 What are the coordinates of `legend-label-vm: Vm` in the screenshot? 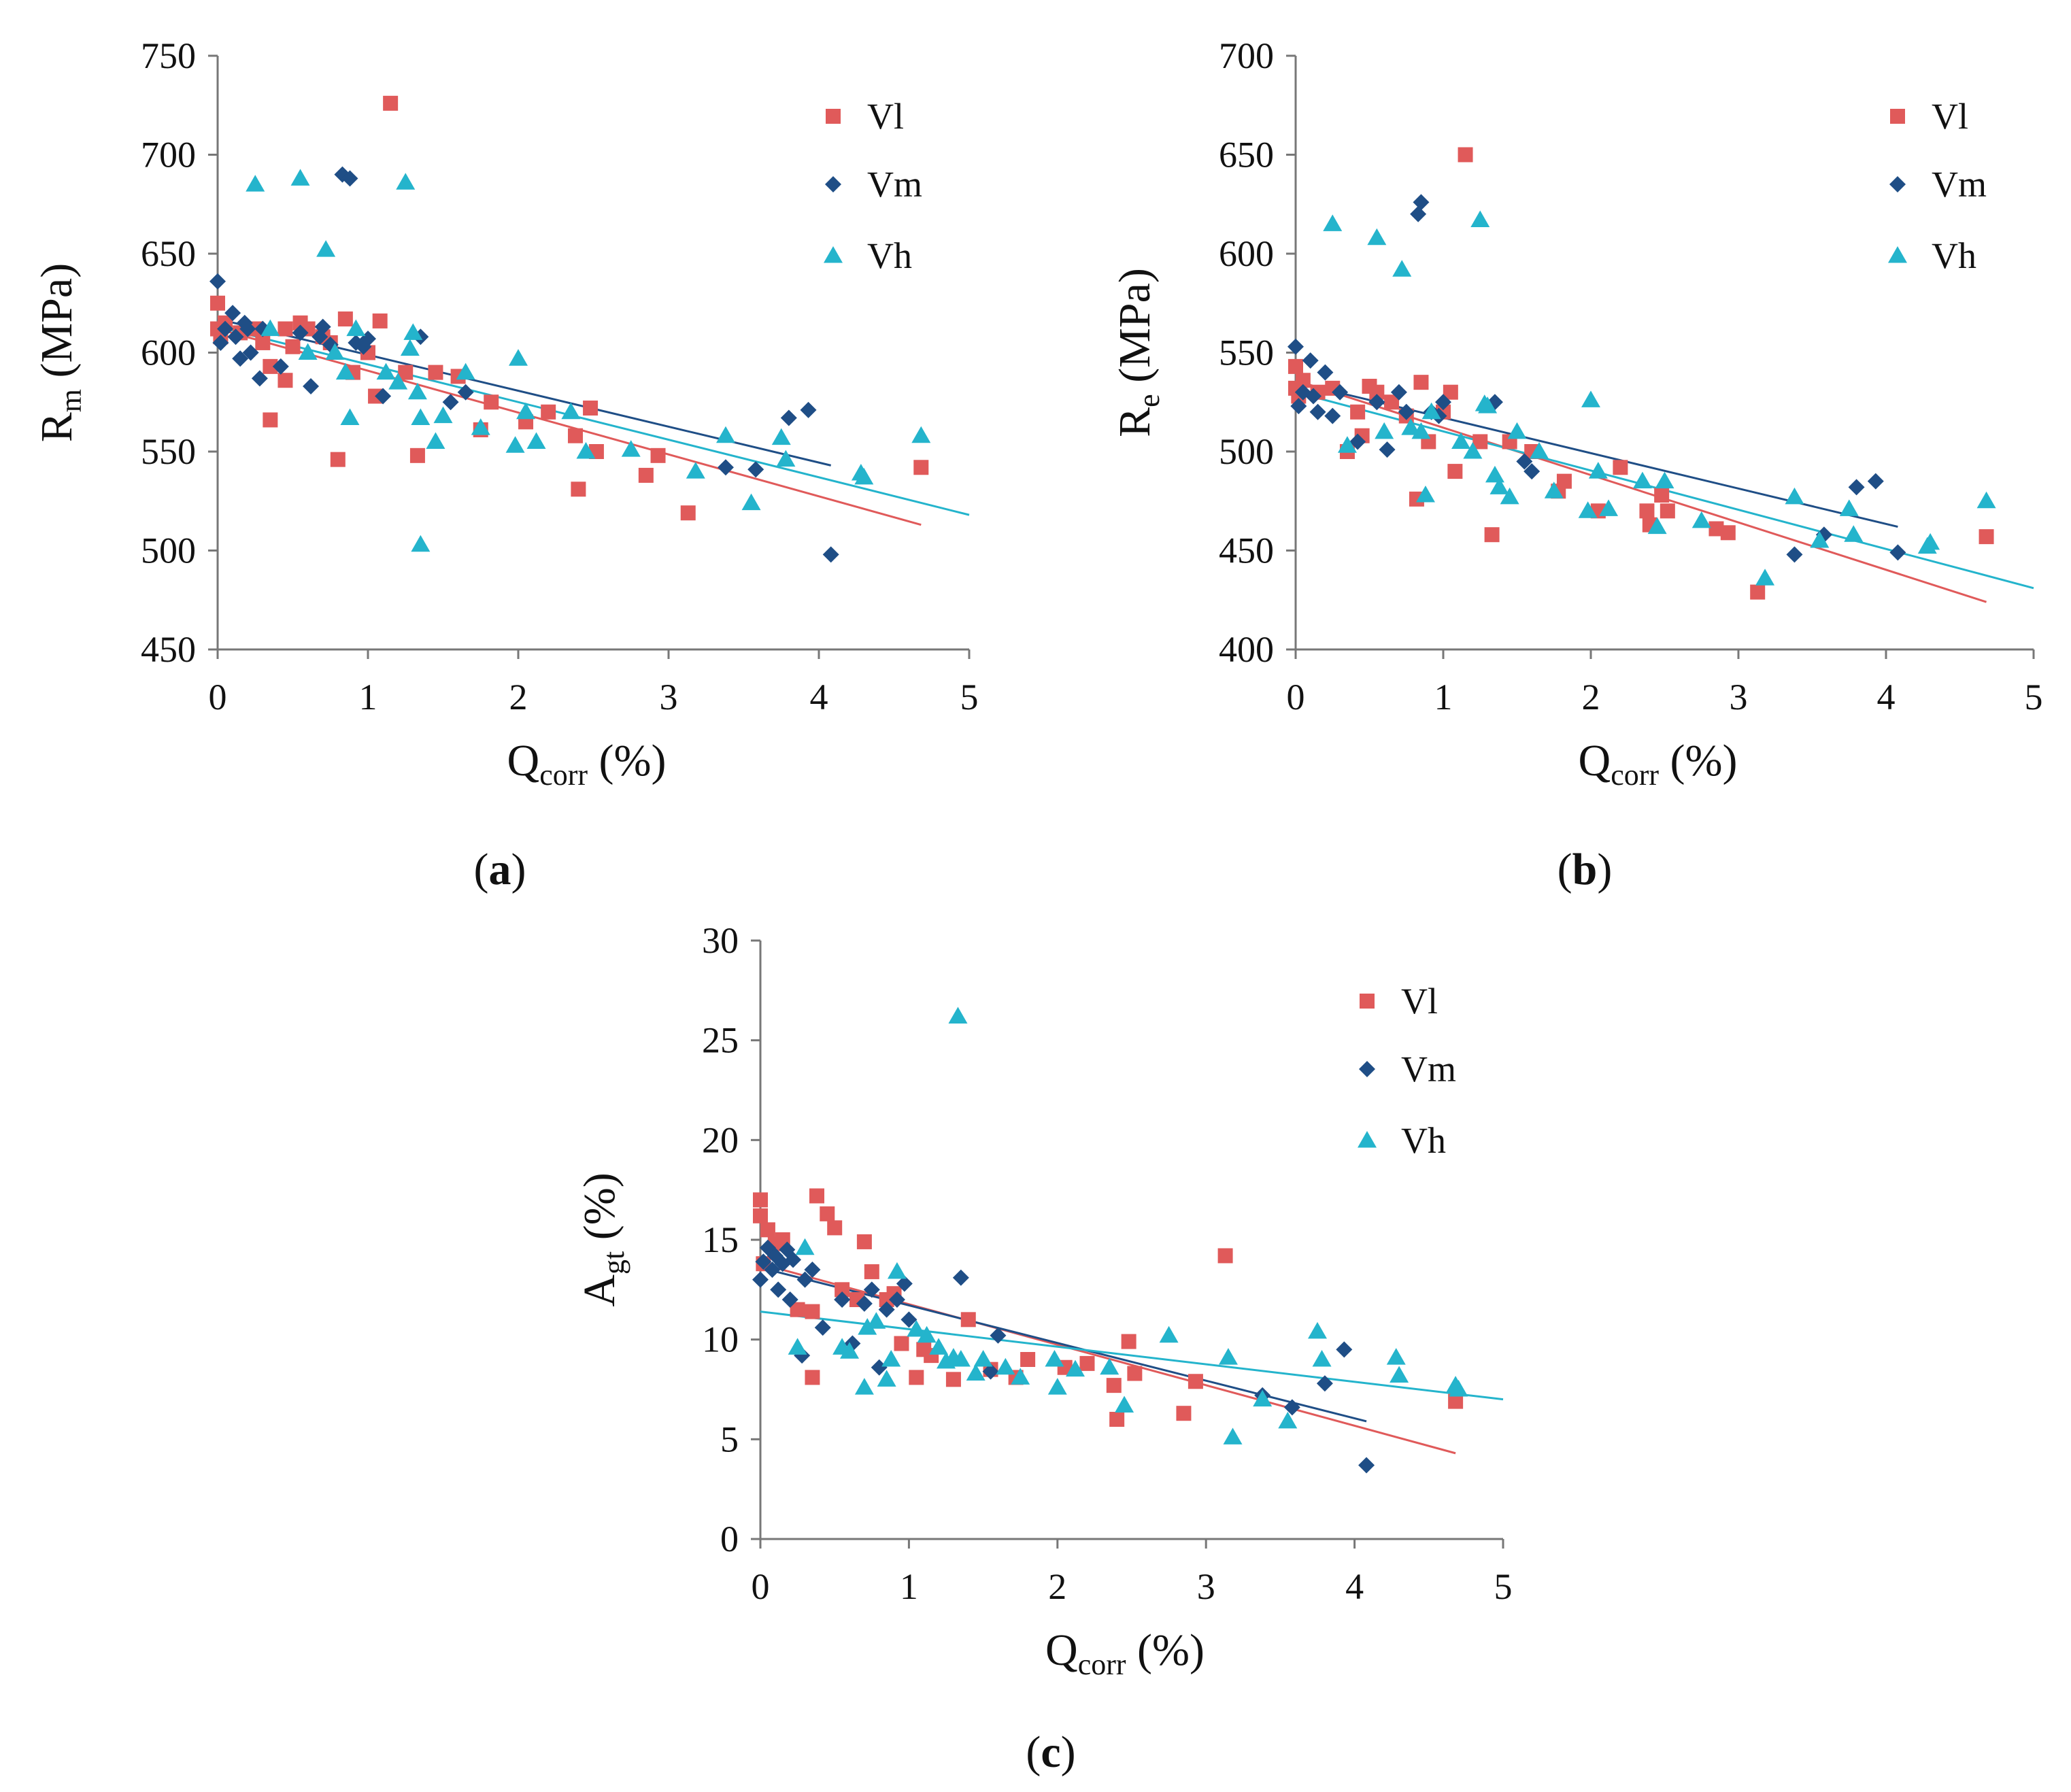 It's located at (1959, 184).